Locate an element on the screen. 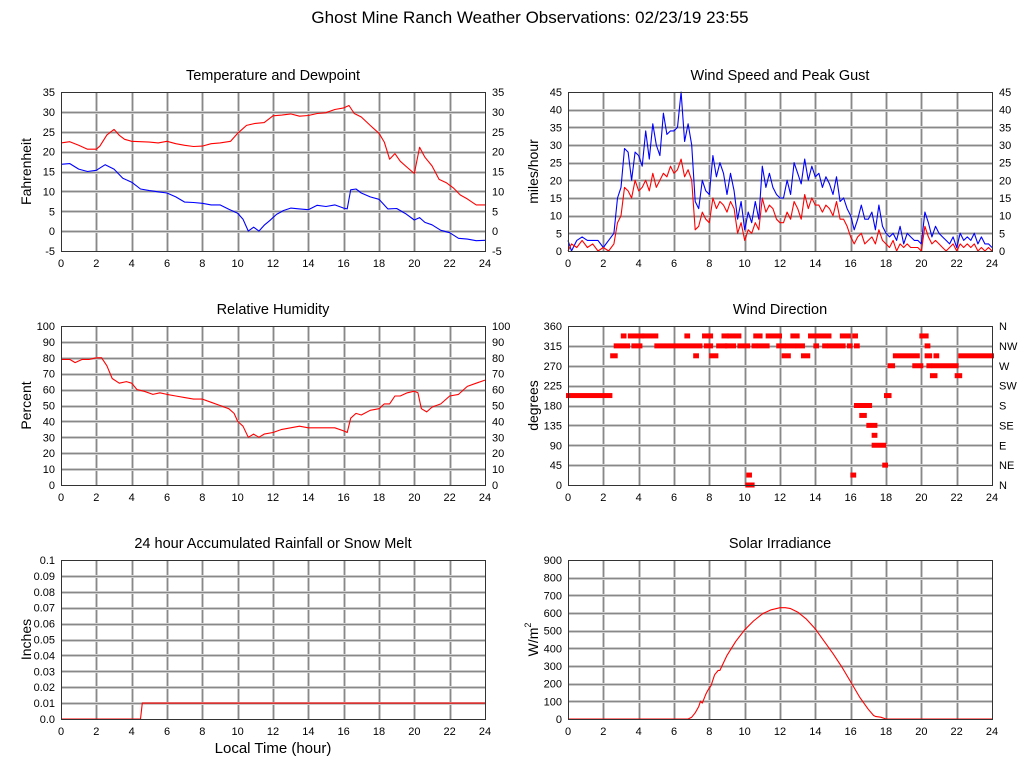  y-tick-label: 200 is located at coordinates (553, 685).